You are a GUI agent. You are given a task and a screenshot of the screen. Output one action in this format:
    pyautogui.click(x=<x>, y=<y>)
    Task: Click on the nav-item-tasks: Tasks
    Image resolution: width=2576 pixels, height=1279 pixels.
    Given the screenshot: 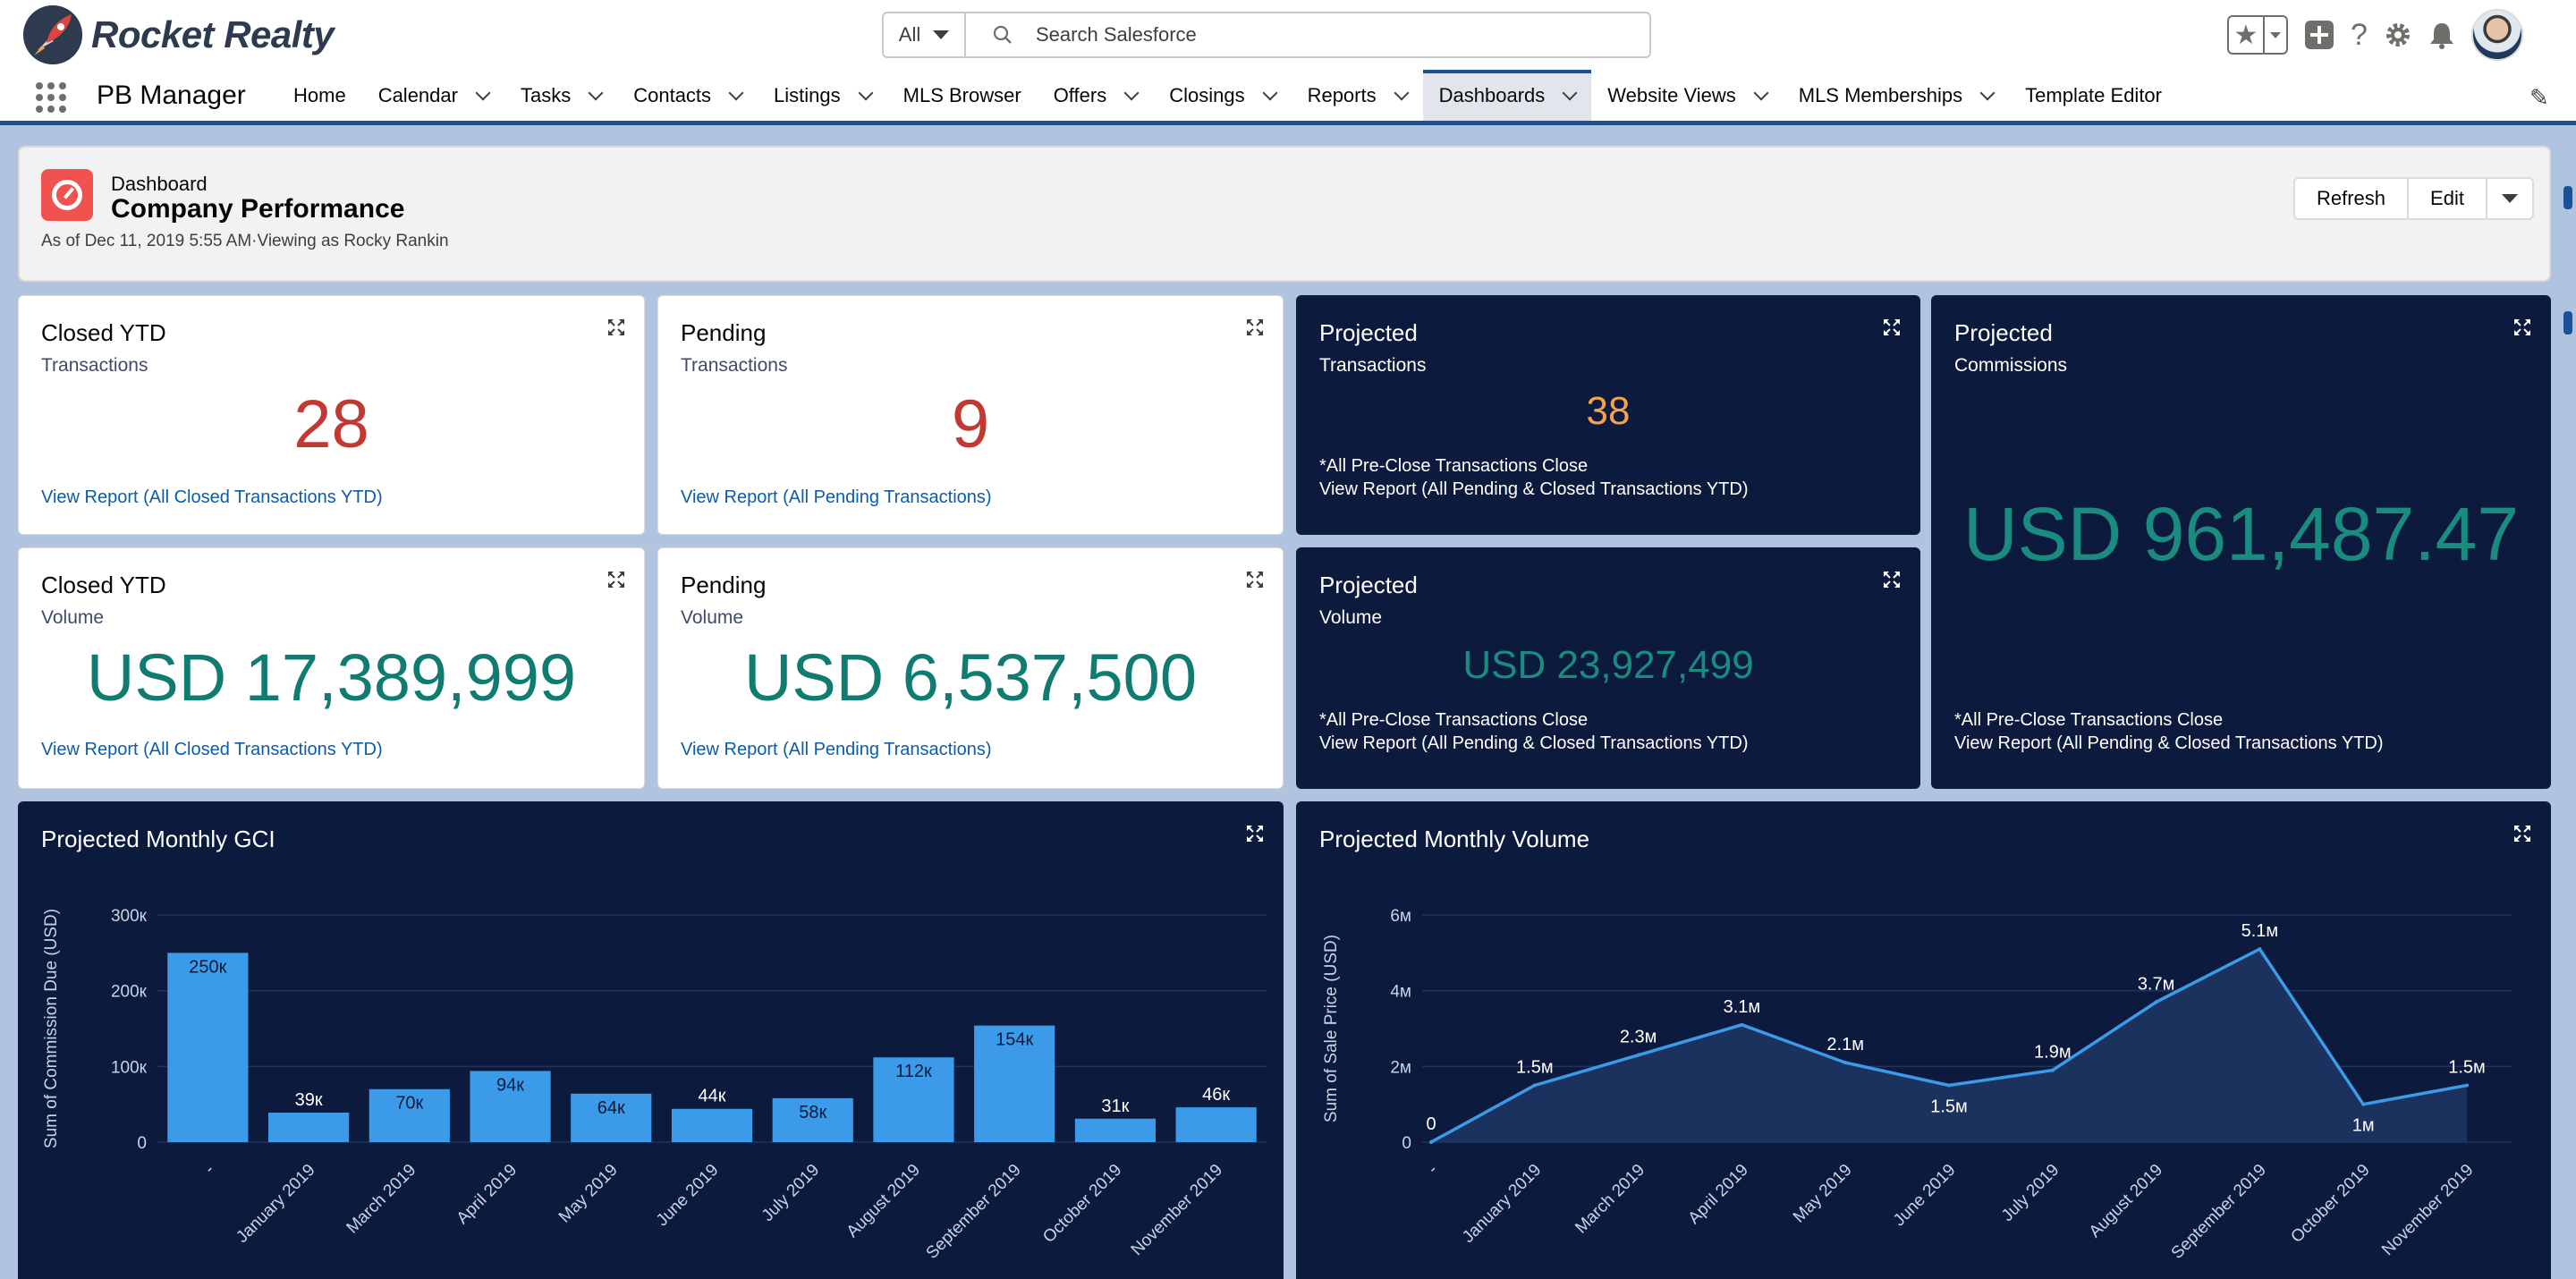 What is the action you would take?
    pyautogui.click(x=560, y=96)
    